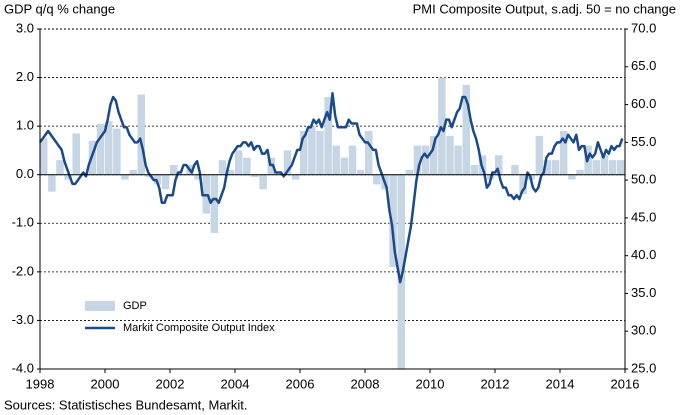 This screenshot has width=680, height=415. Describe the element at coordinates (23, 222) in the screenshot. I see `y-tick-label: -1.0` at that location.